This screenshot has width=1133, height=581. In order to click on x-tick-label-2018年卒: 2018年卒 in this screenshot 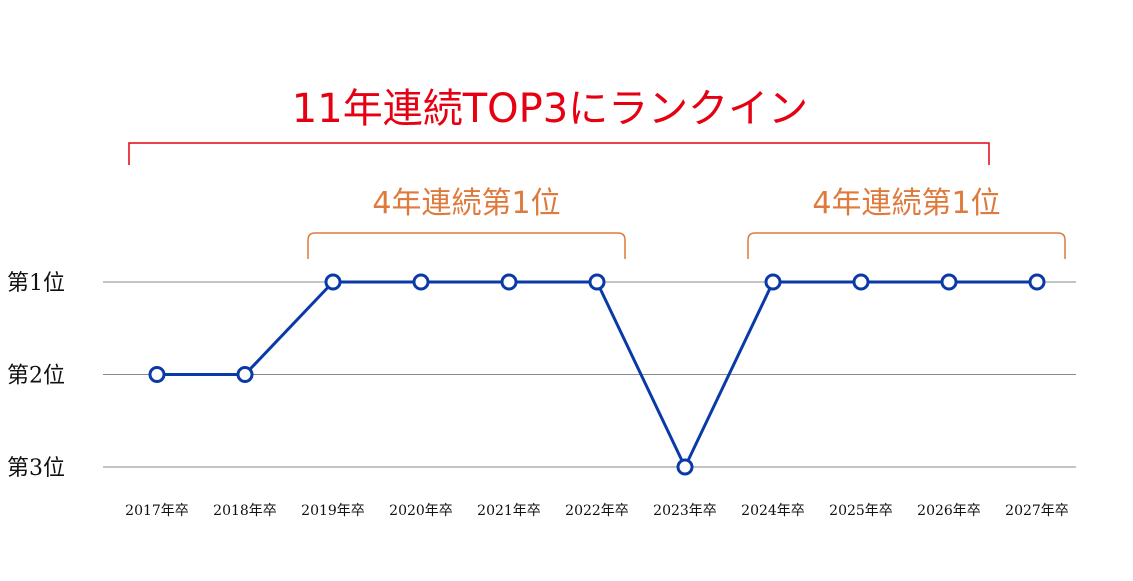, I will do `click(245, 511)`.